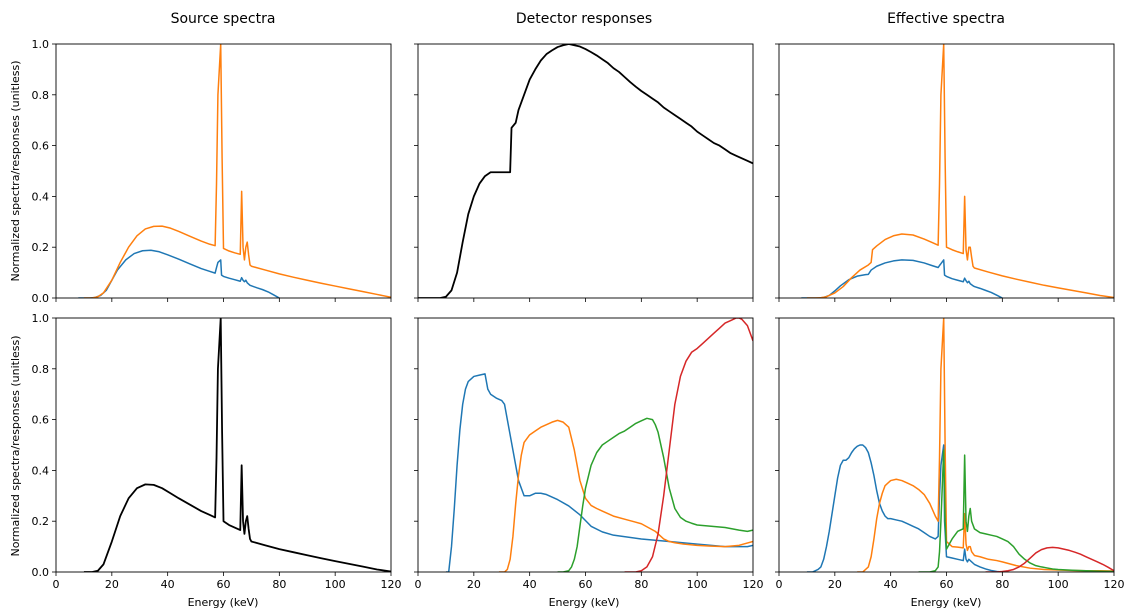 The width and height of the screenshot is (1129, 612). I want to click on xlabel-left: Energy (keV), so click(223, 602).